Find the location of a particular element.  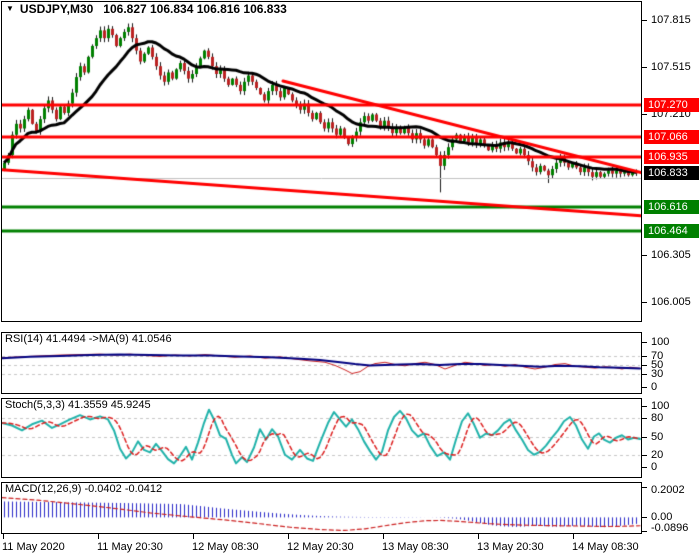

ohlc-readout: 106.827 106.834 106.816 106.833 is located at coordinates (195, 9).